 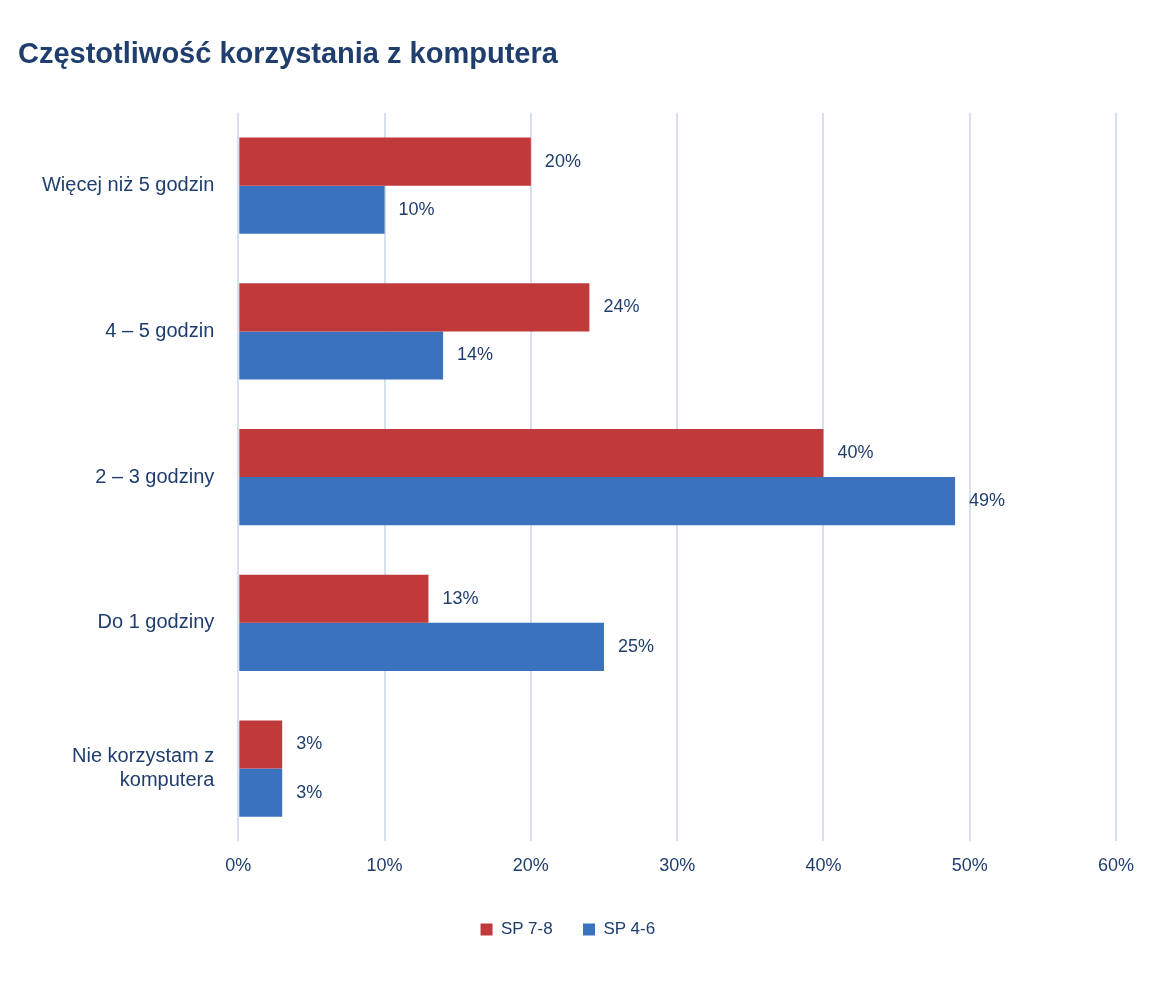 I want to click on data-label: 10%, so click(x=416, y=208).